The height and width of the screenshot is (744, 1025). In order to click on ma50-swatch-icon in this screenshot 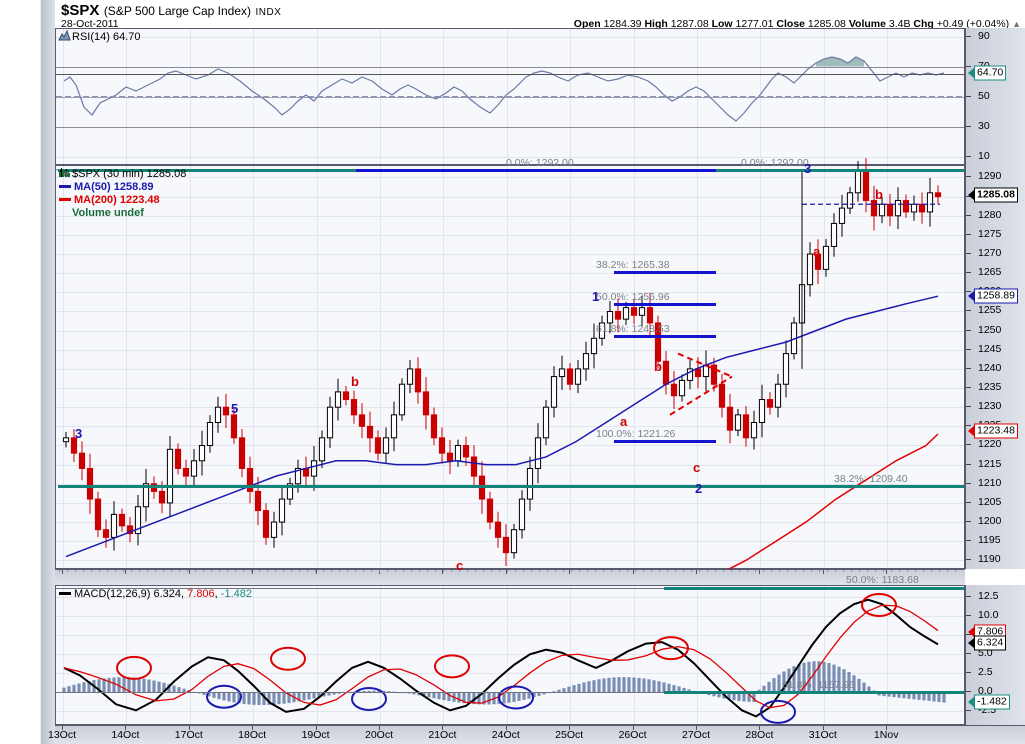, I will do `click(65, 186)`.